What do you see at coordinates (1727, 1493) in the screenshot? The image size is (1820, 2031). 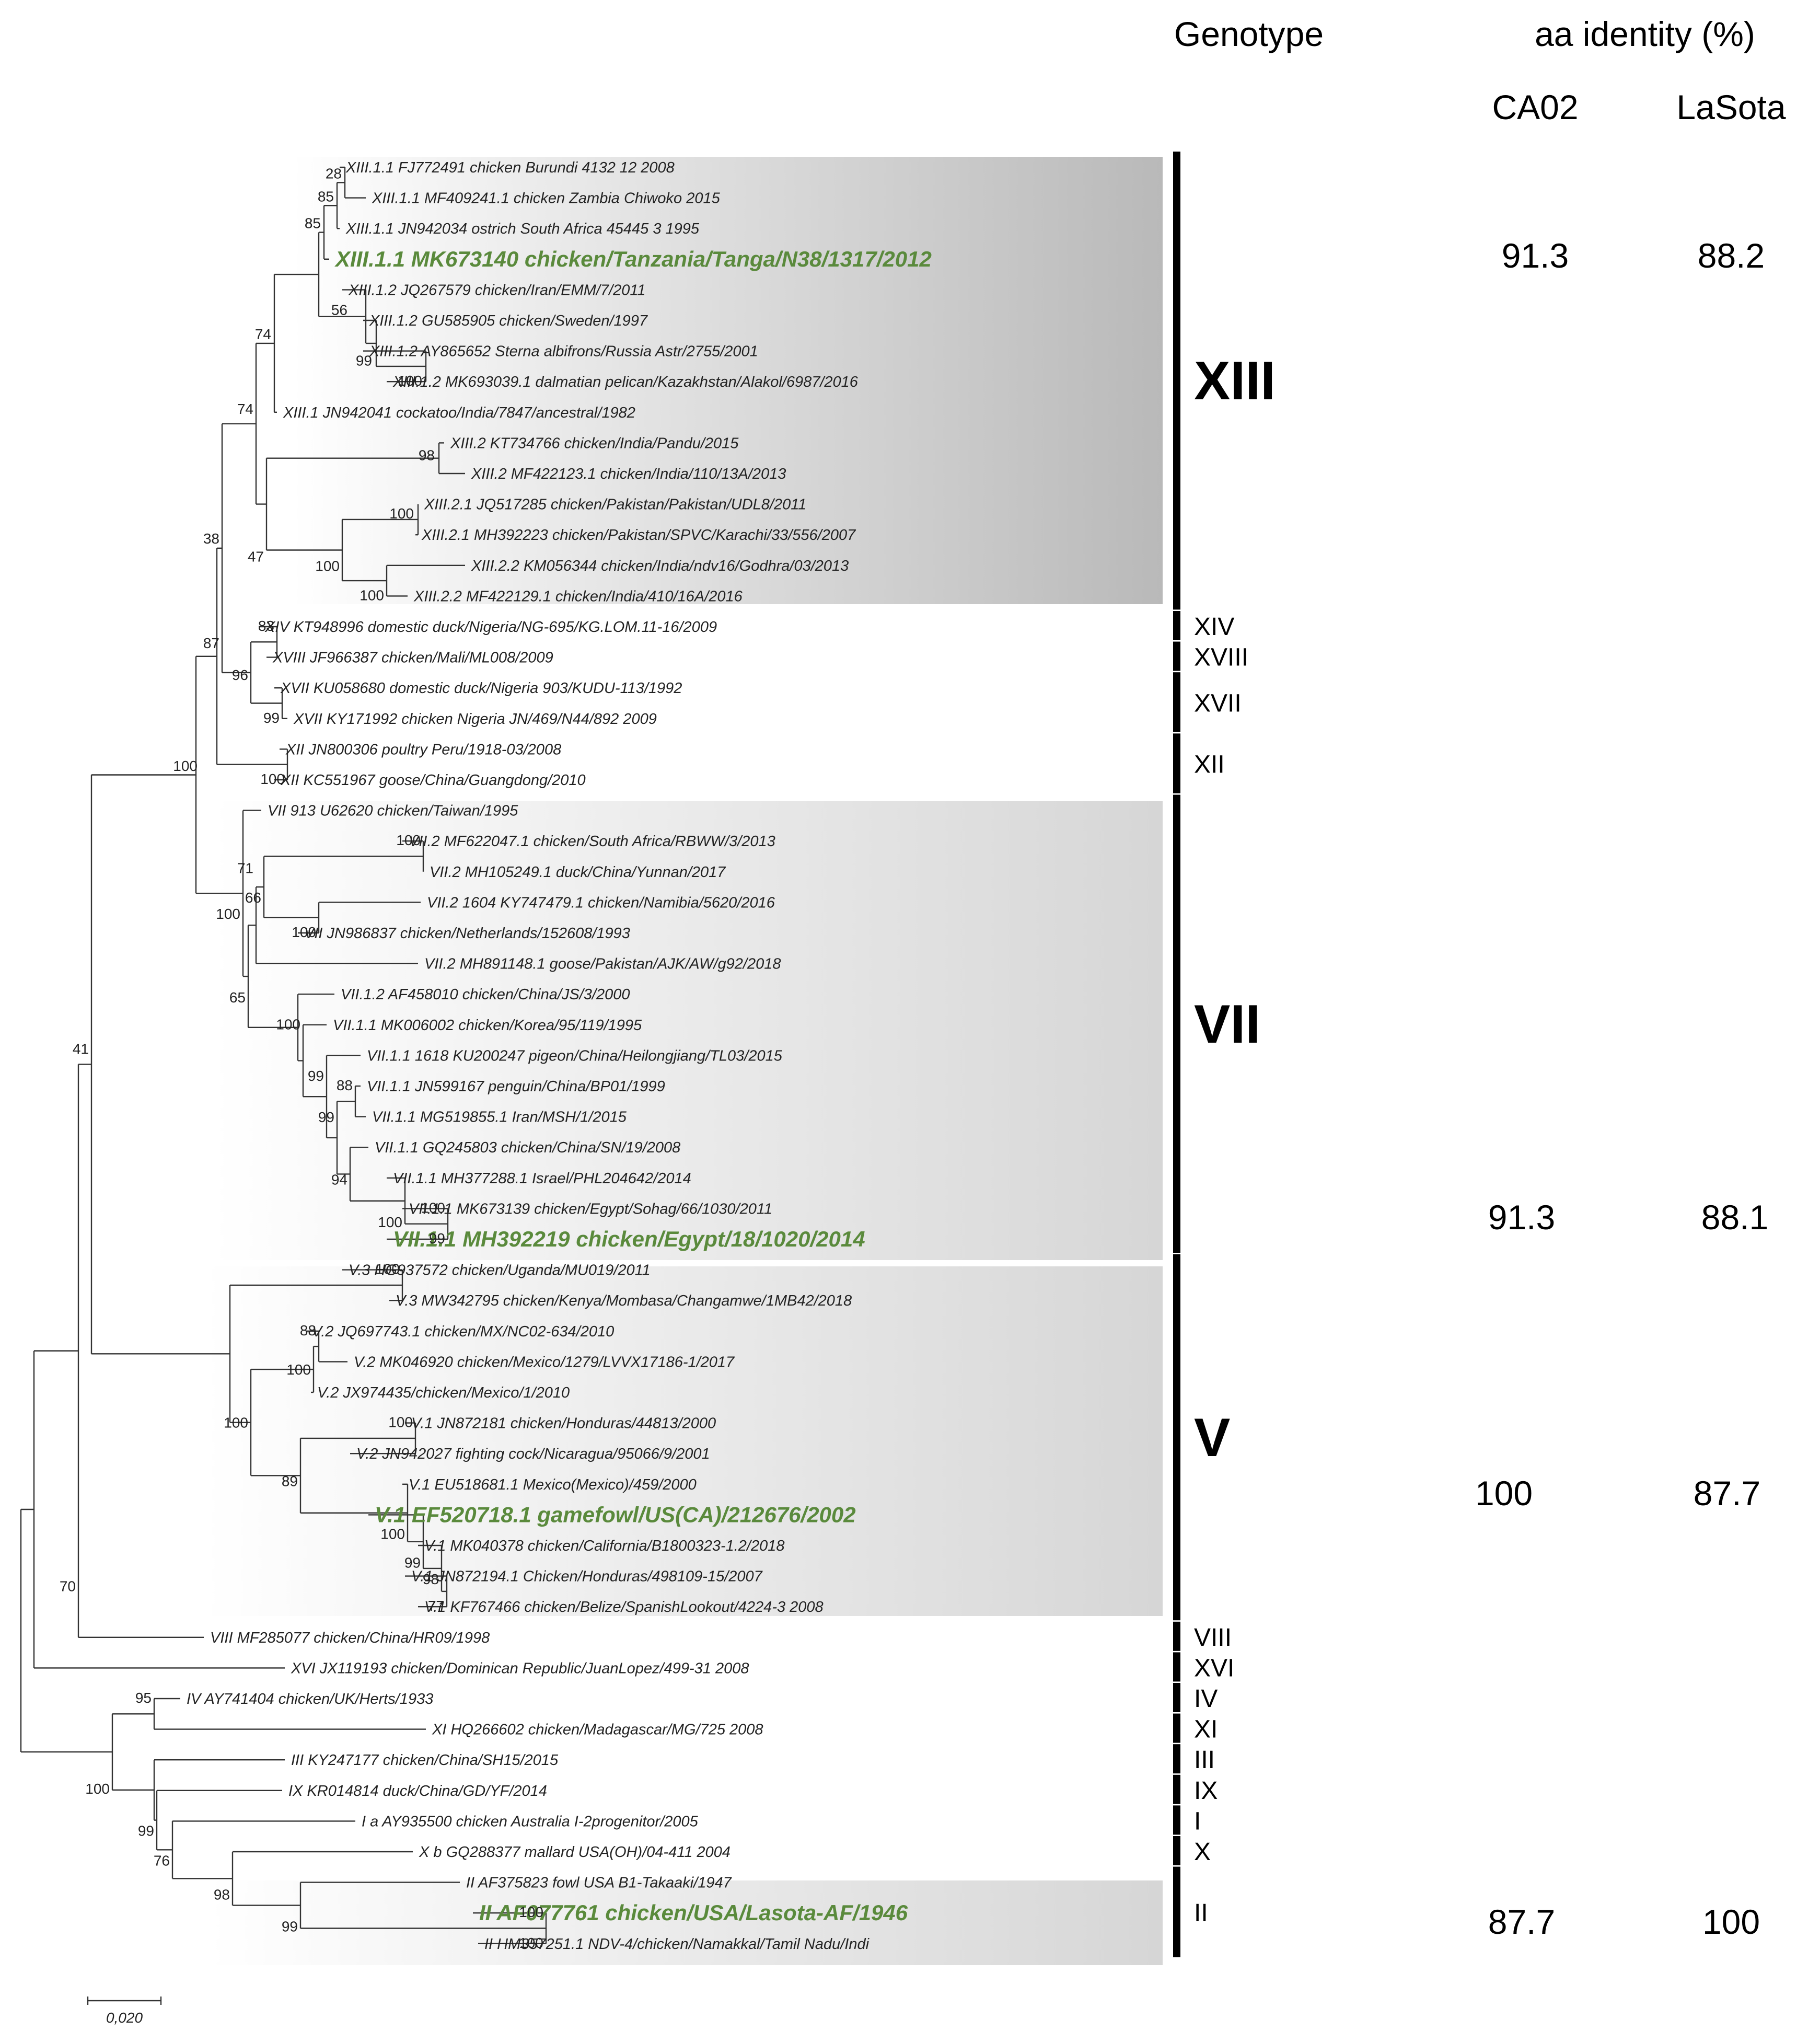 I see `identity-lasota-value: 87.7` at bounding box center [1727, 1493].